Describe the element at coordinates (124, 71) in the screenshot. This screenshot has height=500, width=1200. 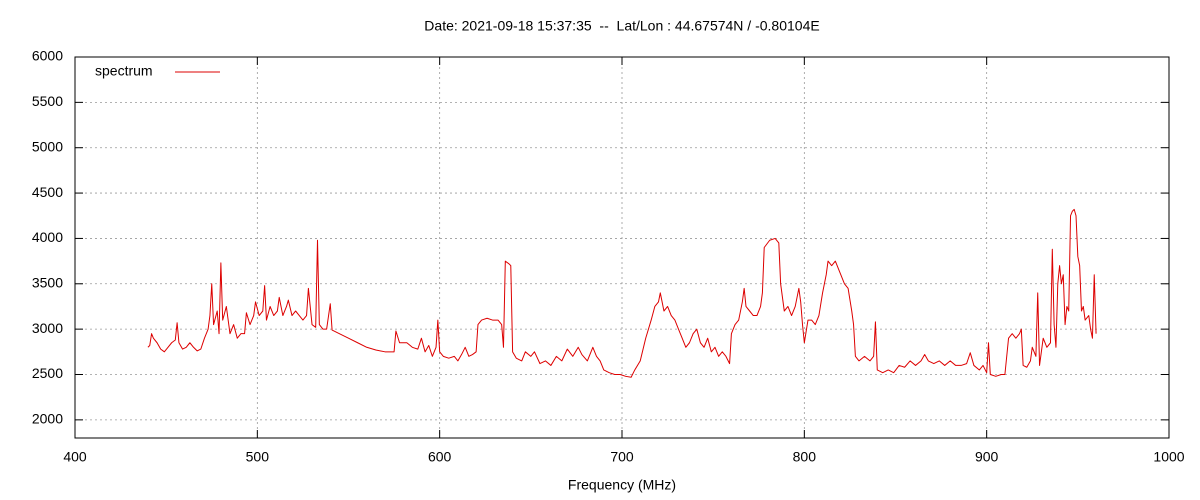
I see `legend-label: spectrum` at that location.